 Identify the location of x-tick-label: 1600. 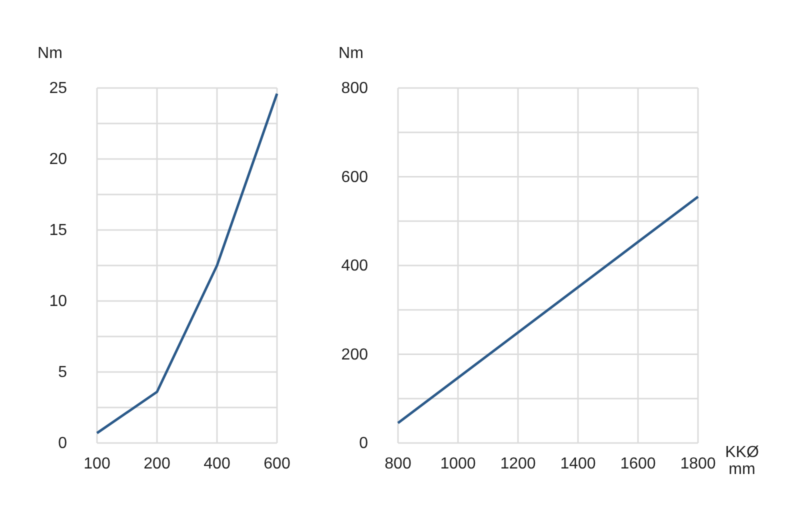
(638, 463).